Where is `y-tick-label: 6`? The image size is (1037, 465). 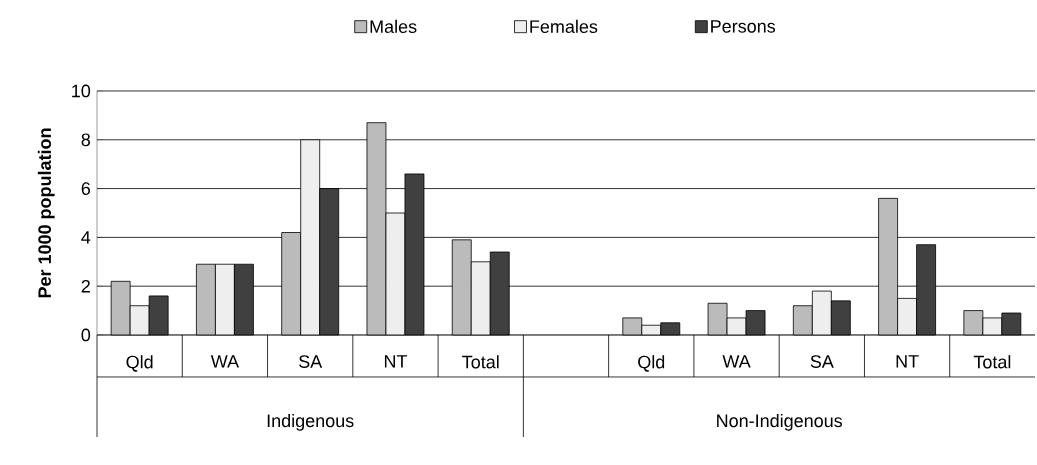 y-tick-label: 6 is located at coordinates (86, 188).